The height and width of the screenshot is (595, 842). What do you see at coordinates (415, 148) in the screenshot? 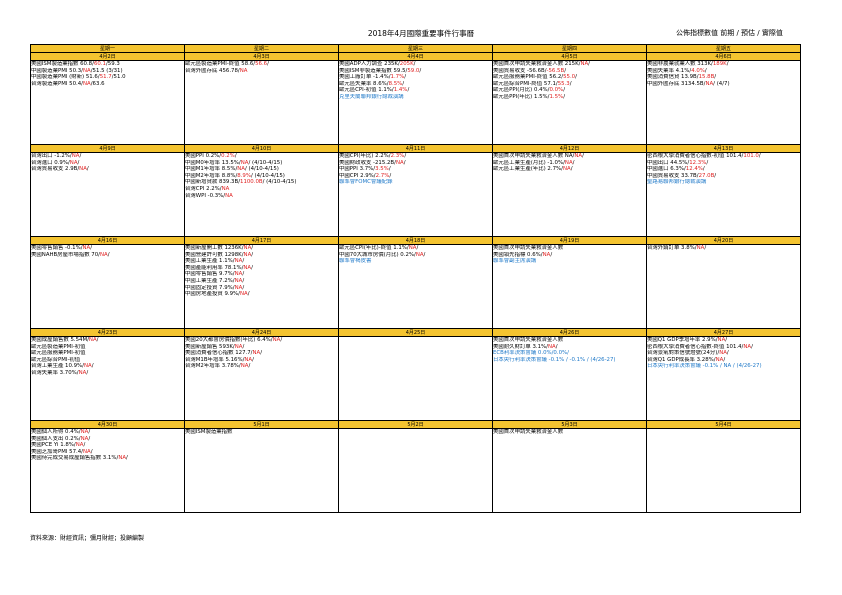
I see `date-cell: 4月11日` at bounding box center [415, 148].